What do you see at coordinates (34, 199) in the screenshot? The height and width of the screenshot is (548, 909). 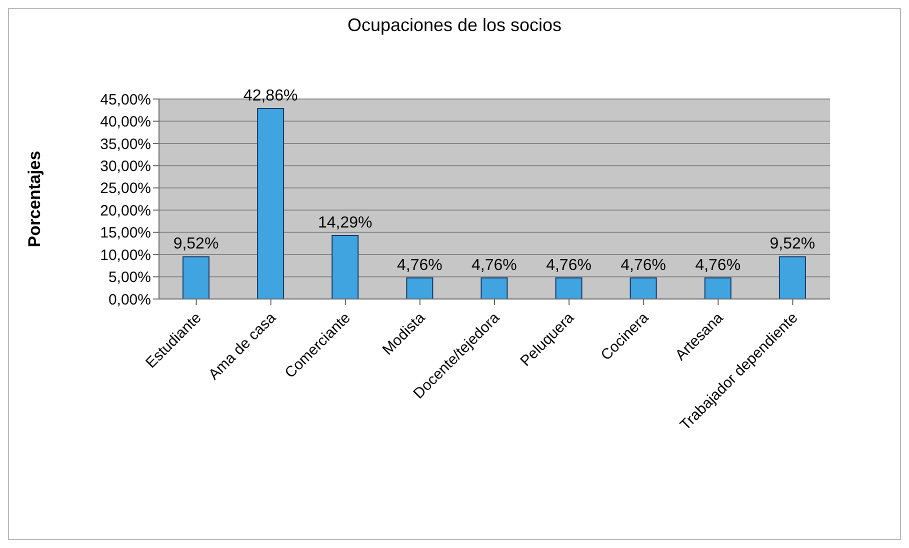 I see `y-axis-title: Porcentajes` at bounding box center [34, 199].